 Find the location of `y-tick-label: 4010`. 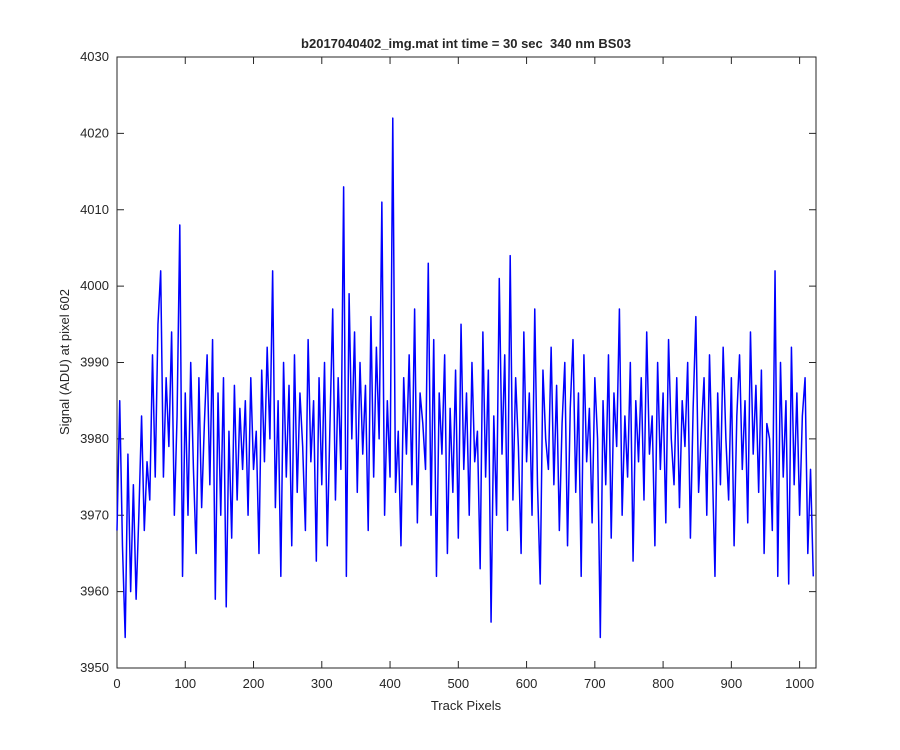

y-tick-label: 4010 is located at coordinates (94, 209).